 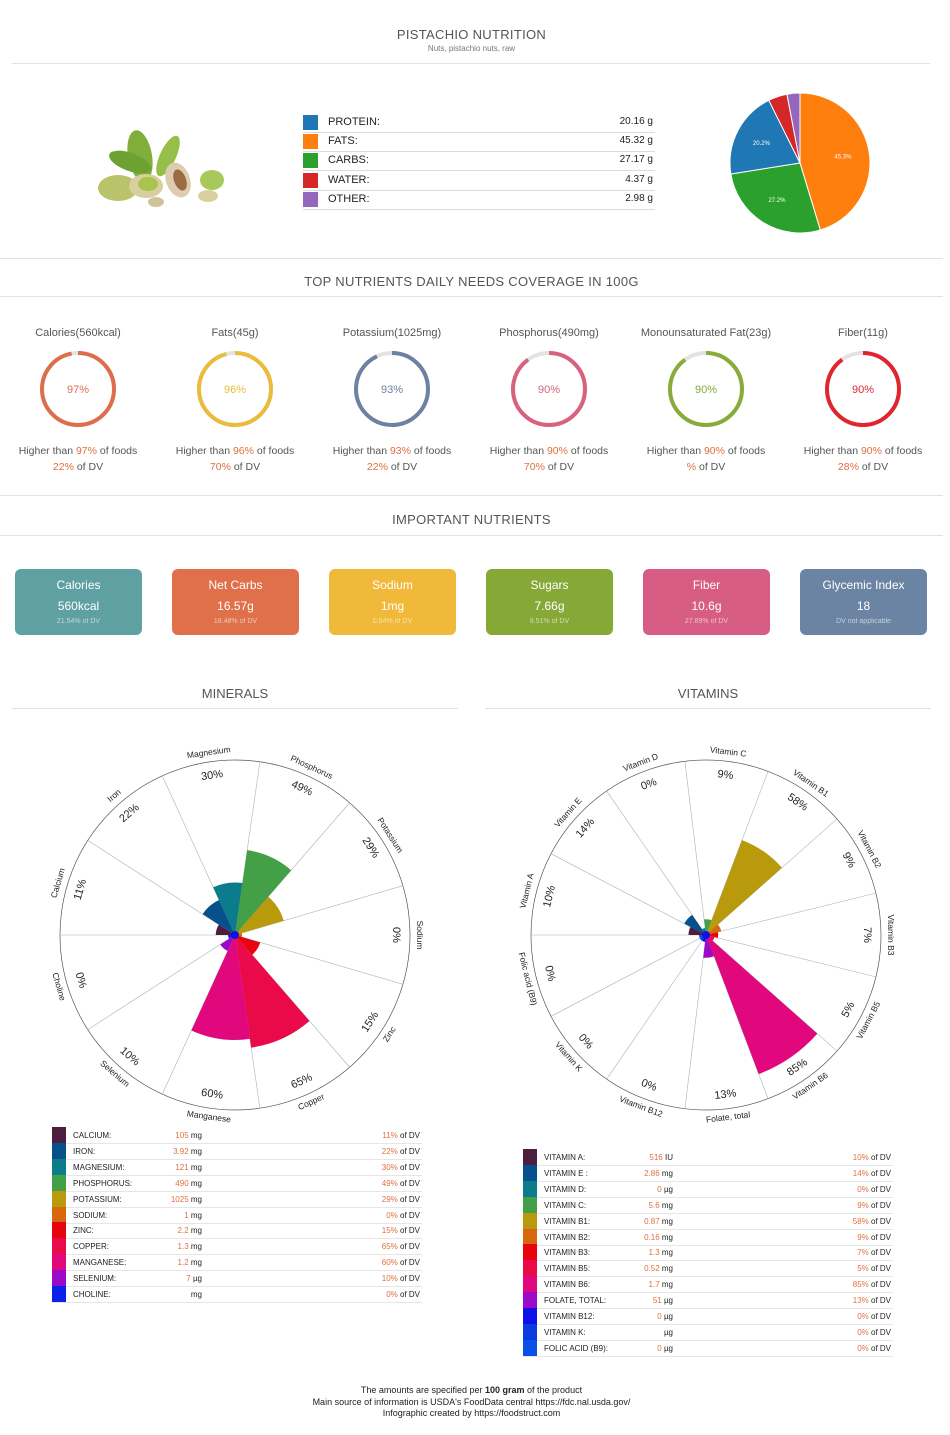 What do you see at coordinates (81, 890) in the screenshot?
I see `polar-value-label: 11%` at bounding box center [81, 890].